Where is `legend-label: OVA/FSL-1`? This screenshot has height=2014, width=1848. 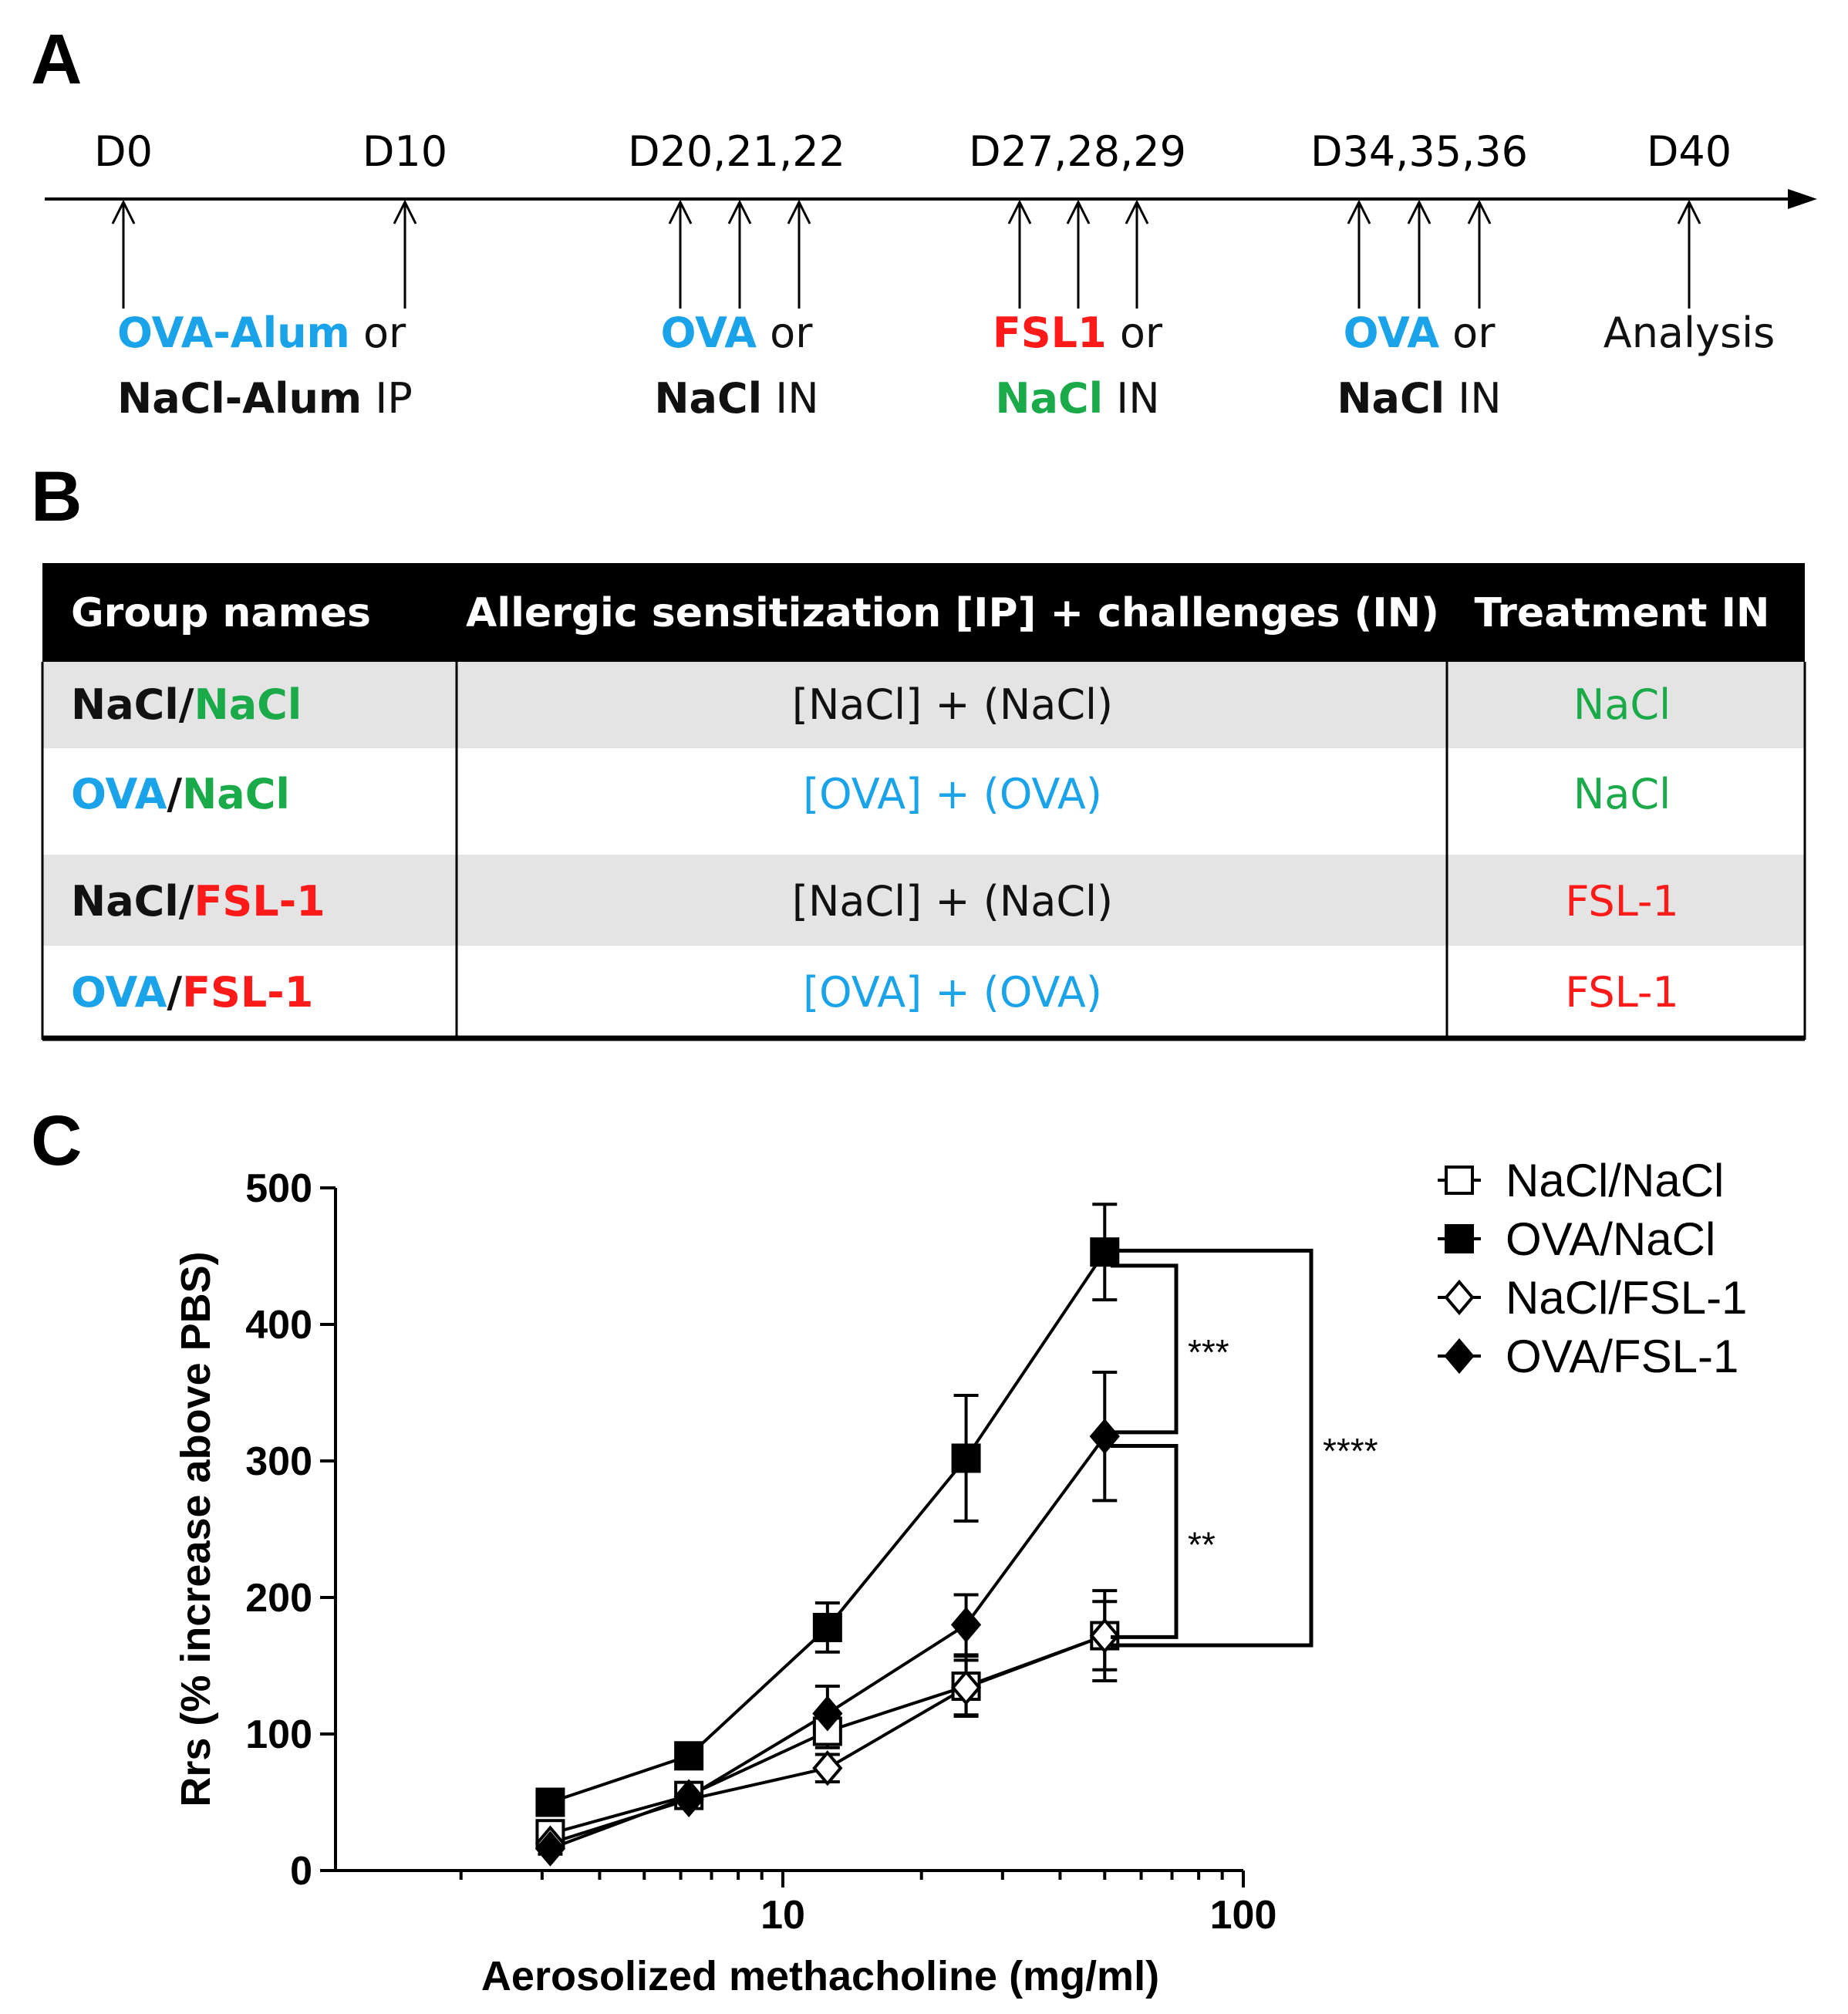
legend-label: OVA/FSL-1 is located at coordinates (1622, 1356).